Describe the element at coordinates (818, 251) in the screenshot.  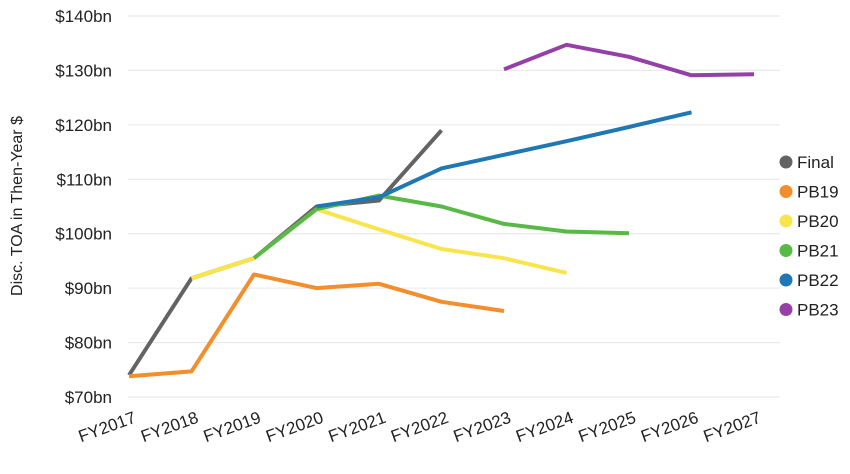
I see `legend-label: PB21` at that location.